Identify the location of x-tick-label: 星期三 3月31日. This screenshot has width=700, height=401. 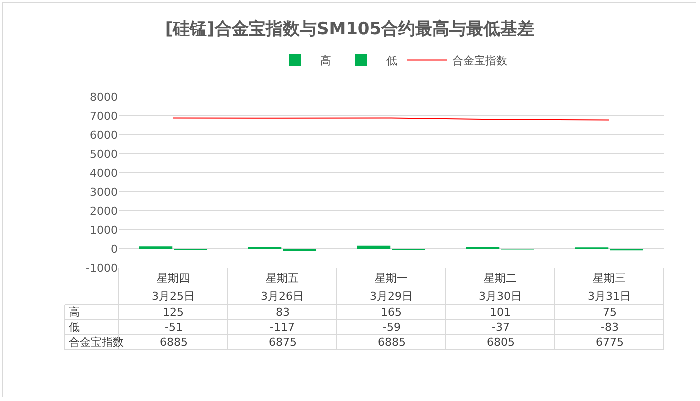
(609, 287).